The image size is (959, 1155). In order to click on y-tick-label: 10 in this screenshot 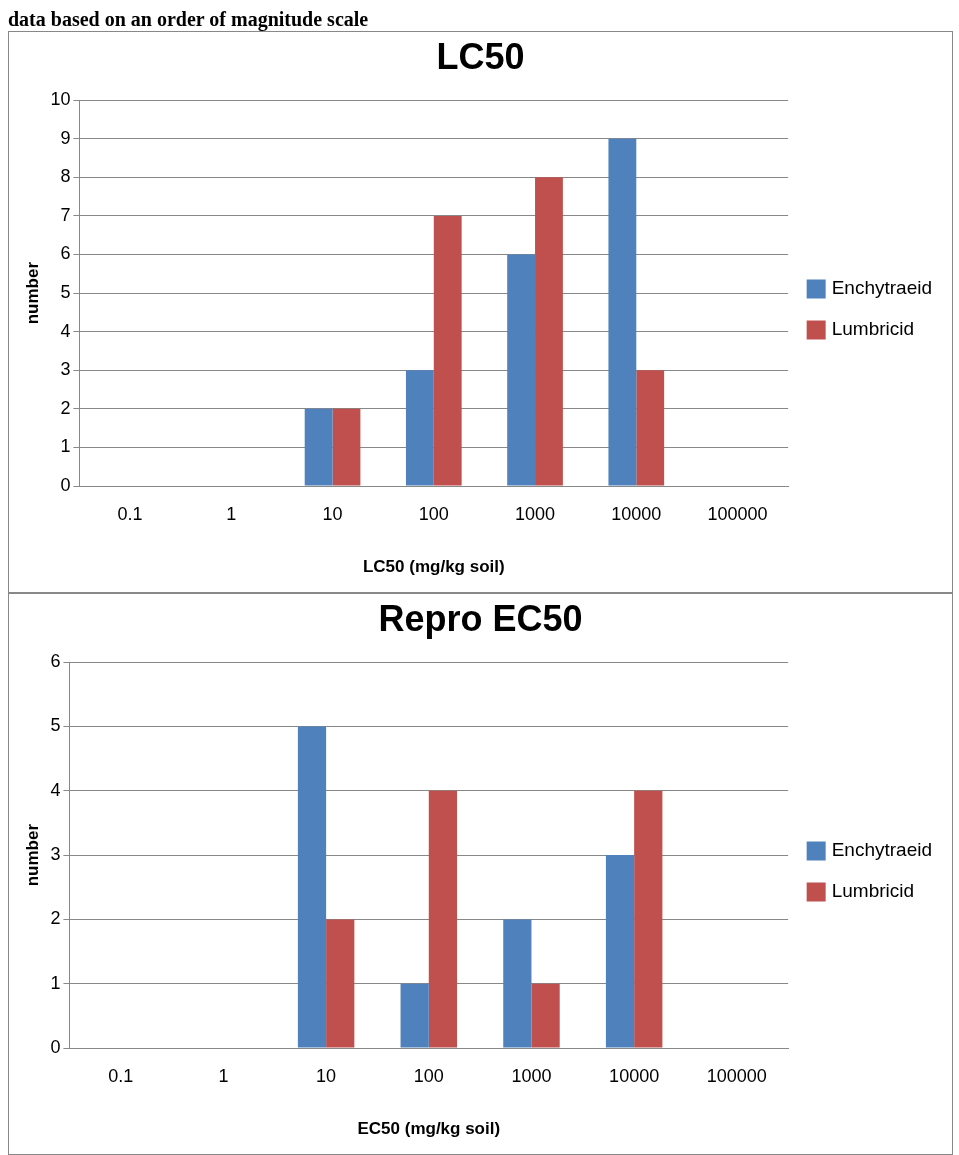, I will do `click(60, 99)`.